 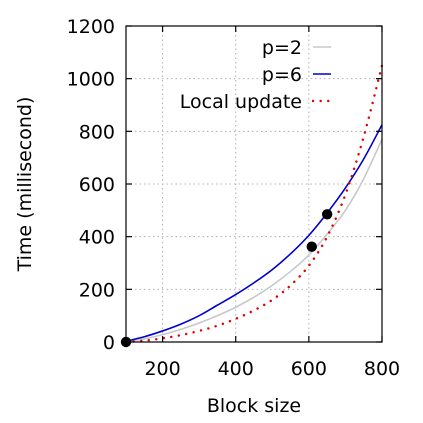 I want to click on x-tick-label-3: 800, so click(x=382, y=369).